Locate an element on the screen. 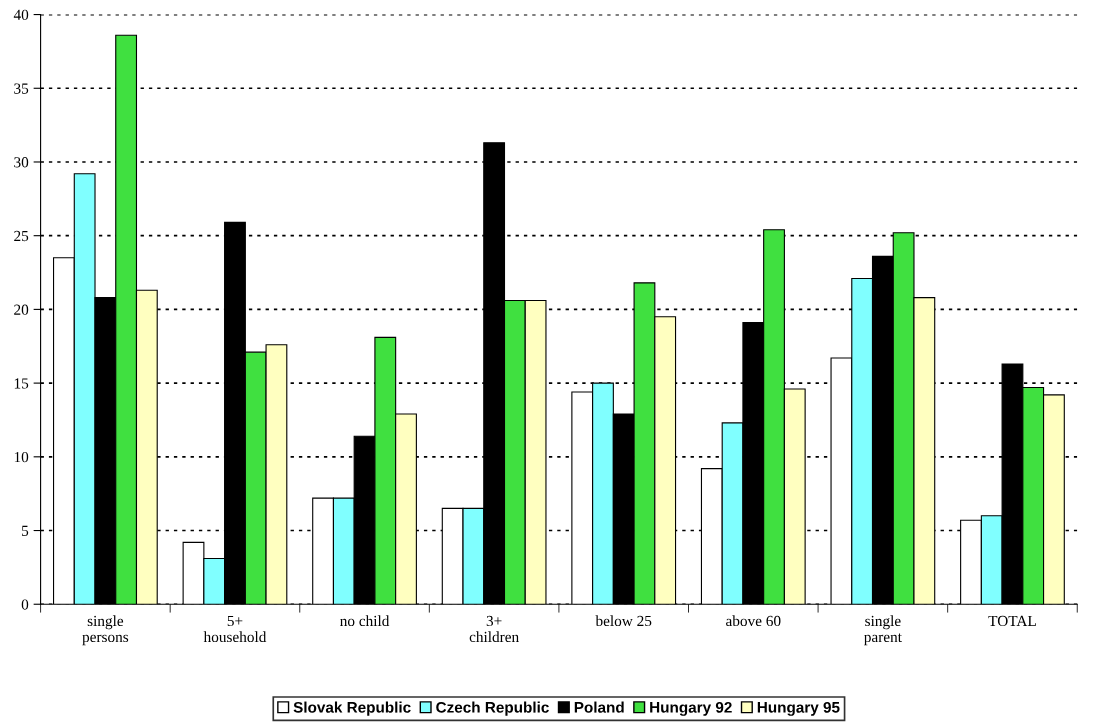  legend-label: Slovak Republic is located at coordinates (352, 708).